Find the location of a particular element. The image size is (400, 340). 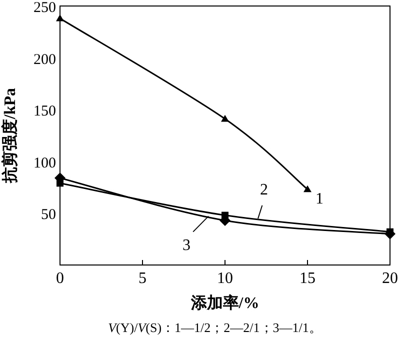

x-axis-title: 添加率/% is located at coordinates (225, 302).